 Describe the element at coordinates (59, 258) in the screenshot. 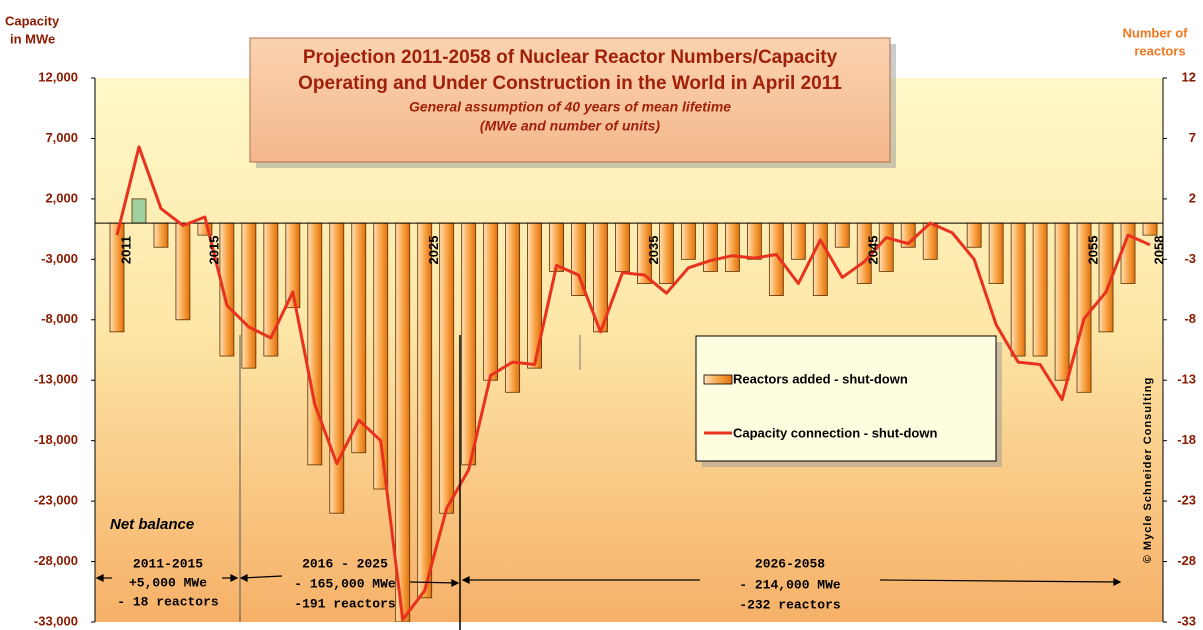

I see `y-tick-label: -3,000` at that location.